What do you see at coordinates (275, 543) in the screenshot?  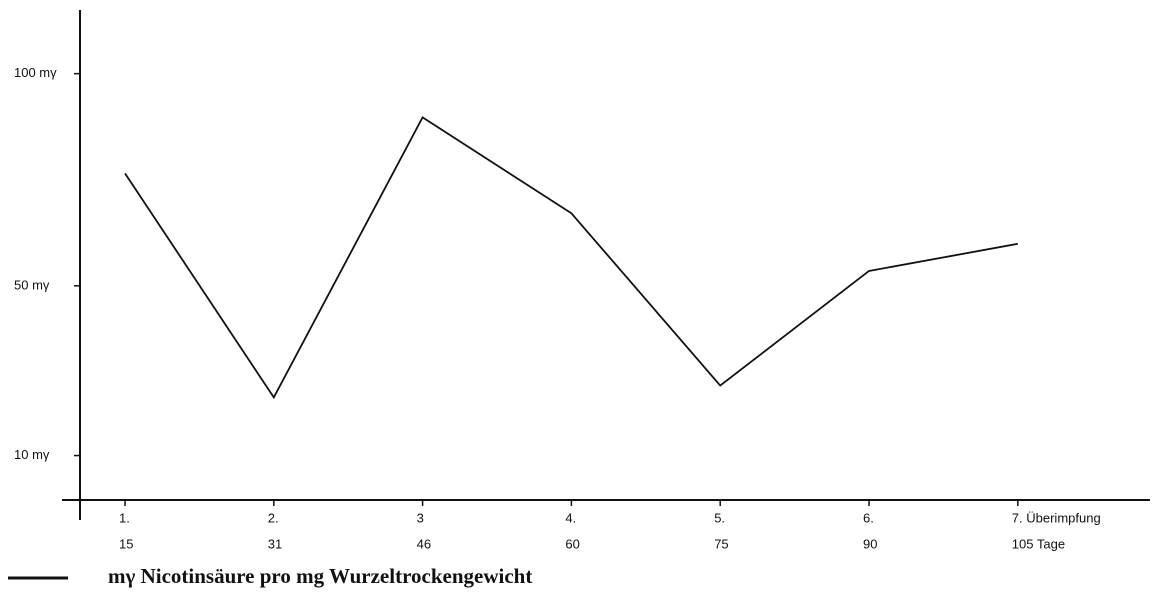 I see `x-tick-label: 31` at bounding box center [275, 543].